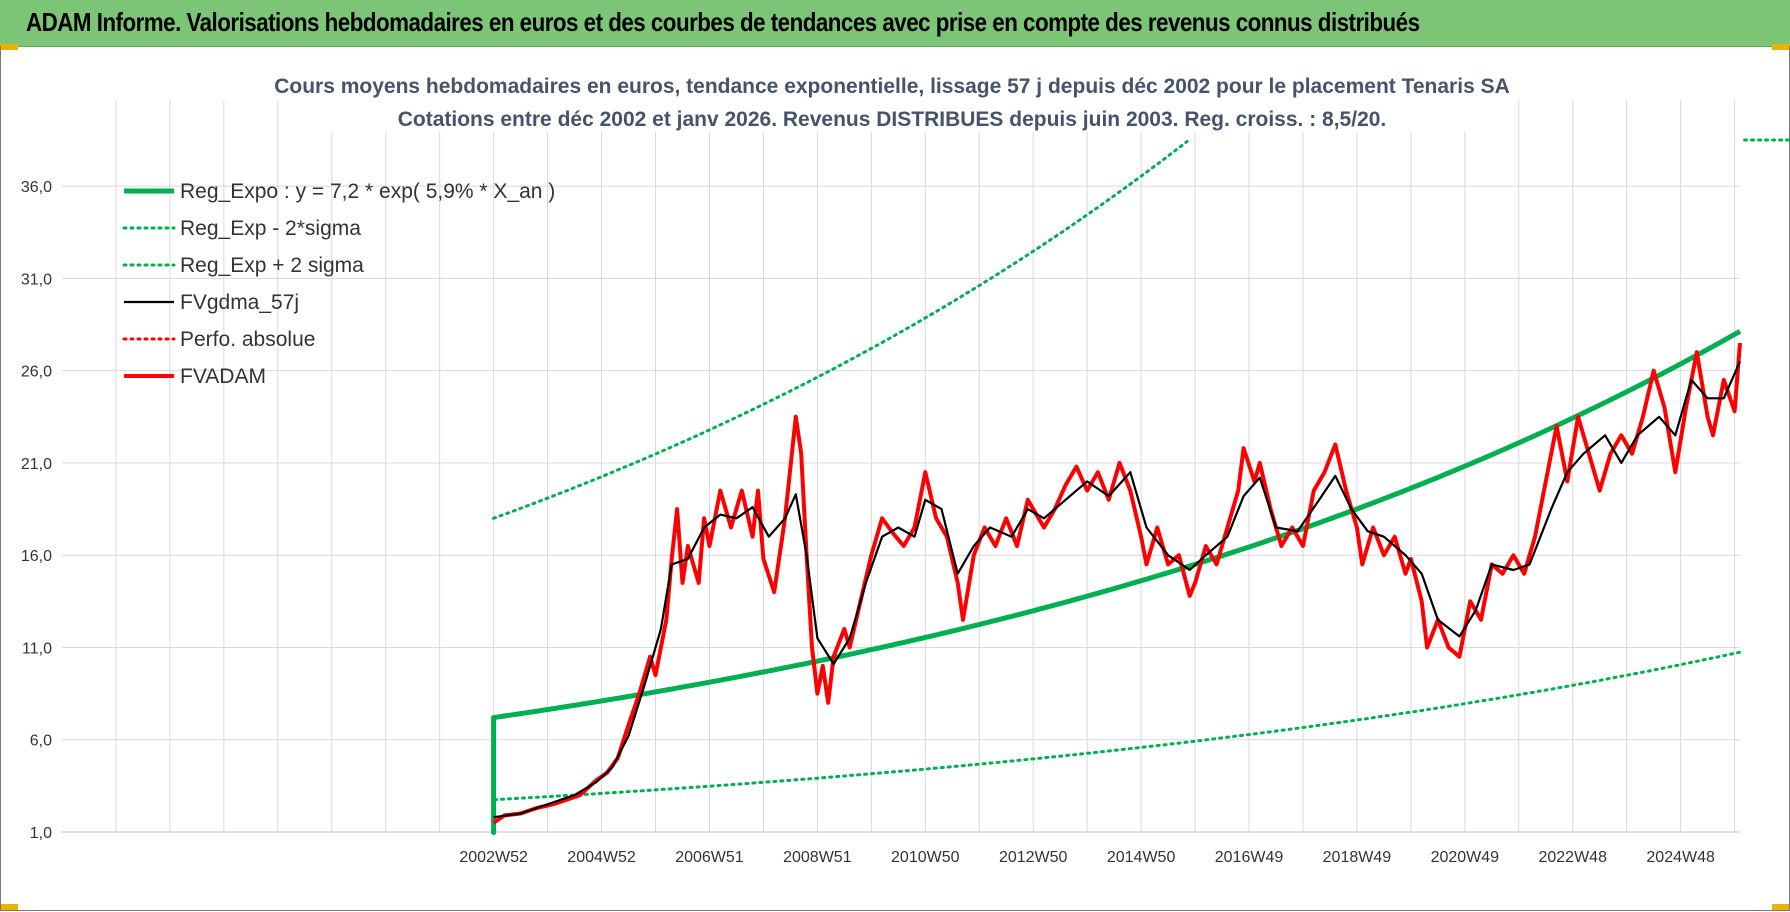  What do you see at coordinates (1141, 857) in the screenshot?
I see `x-tick-label: 2014W50` at bounding box center [1141, 857].